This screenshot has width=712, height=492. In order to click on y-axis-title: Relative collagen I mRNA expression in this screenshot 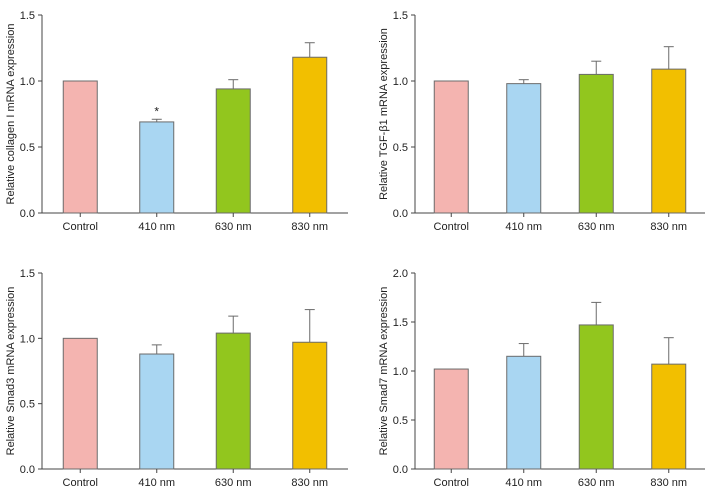, I will do `click(11, 114)`.